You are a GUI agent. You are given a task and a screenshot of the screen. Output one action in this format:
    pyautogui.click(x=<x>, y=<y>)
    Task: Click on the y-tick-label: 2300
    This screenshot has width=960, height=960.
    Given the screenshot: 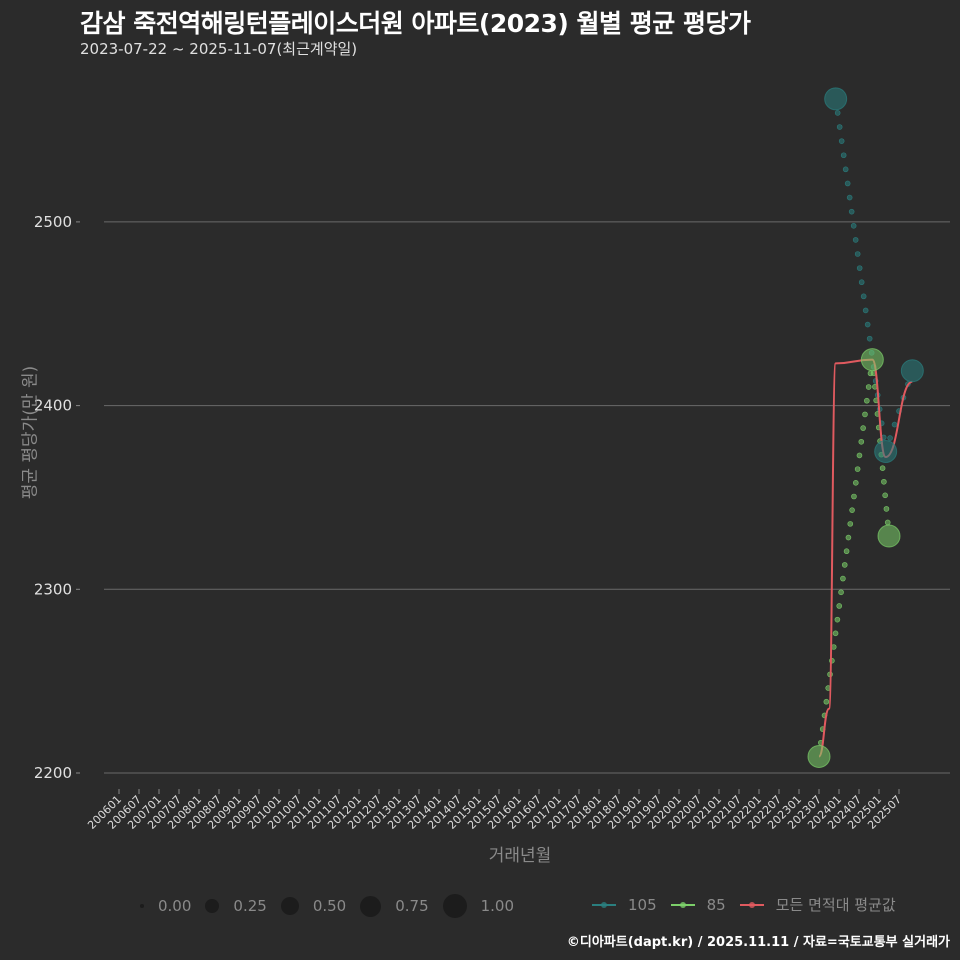 What is the action you would take?
    pyautogui.click(x=53, y=589)
    